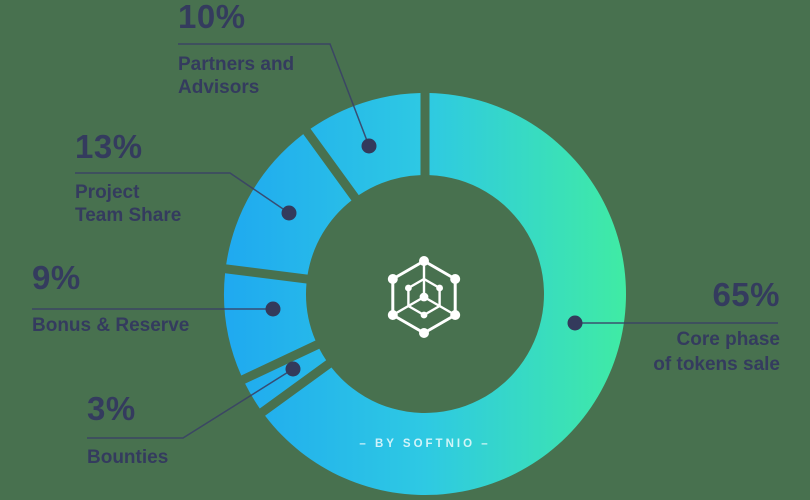 This screenshot has height=500, width=810. Describe the element at coordinates (273, 309) in the screenshot. I see `anchor-dot-bonus-reserve` at that location.